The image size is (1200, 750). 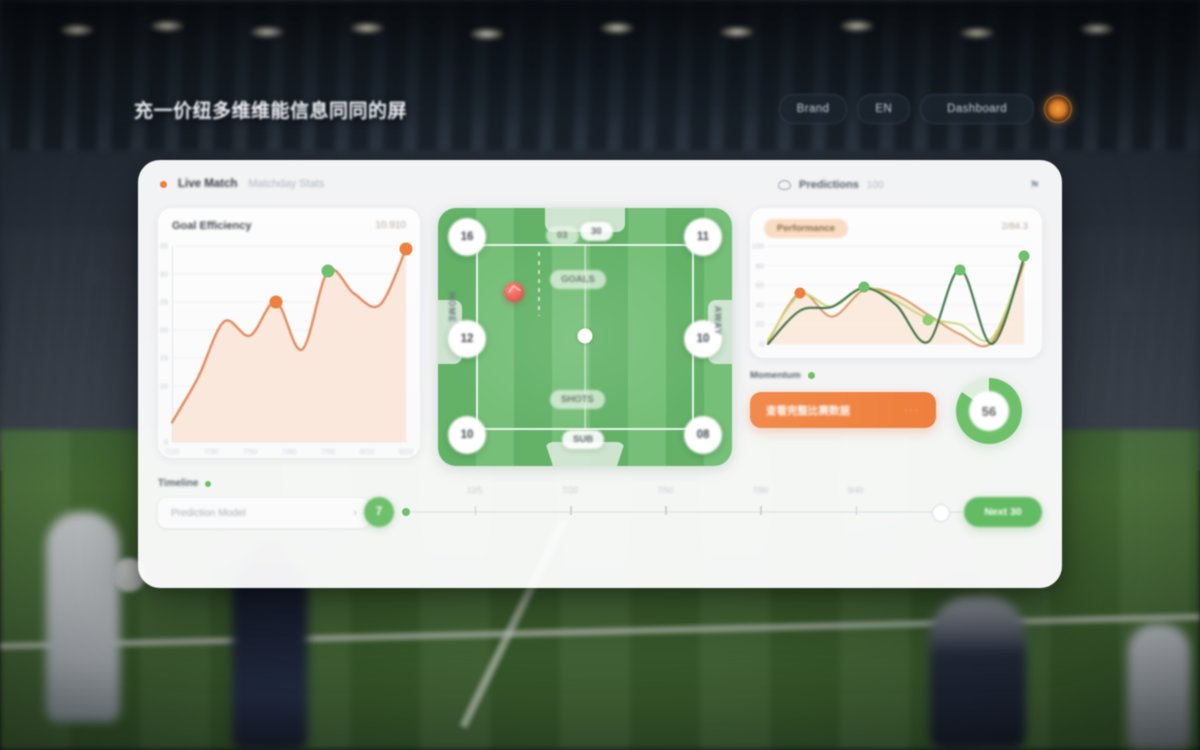 What do you see at coordinates (682, 512) in the screenshot?
I see `timeline-track` at bounding box center [682, 512].